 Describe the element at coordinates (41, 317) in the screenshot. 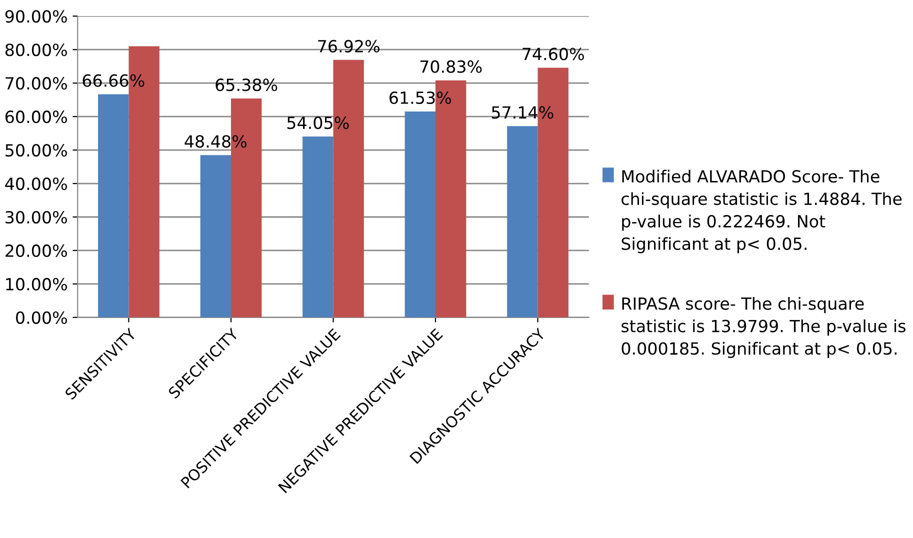

I see `y-tick-label: 0.00%` at that location.